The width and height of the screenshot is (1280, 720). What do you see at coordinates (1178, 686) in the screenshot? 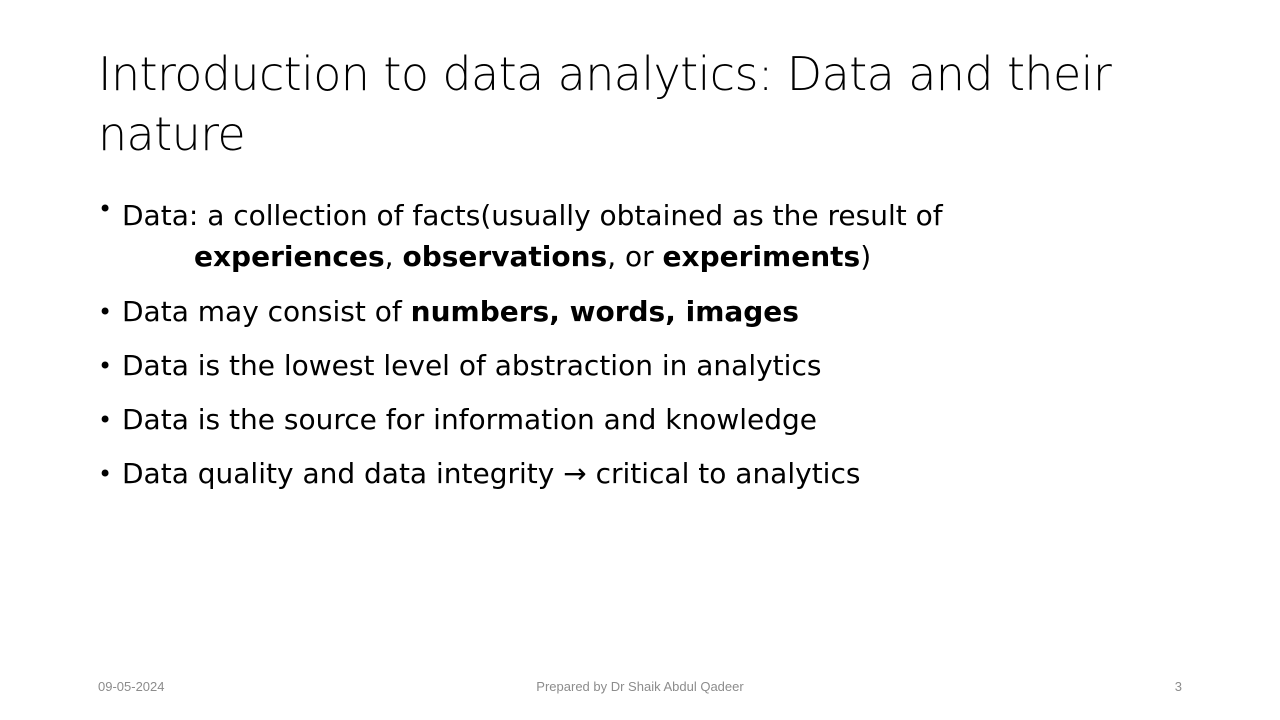
I see `footer-page-number: 3` at bounding box center [1178, 686].